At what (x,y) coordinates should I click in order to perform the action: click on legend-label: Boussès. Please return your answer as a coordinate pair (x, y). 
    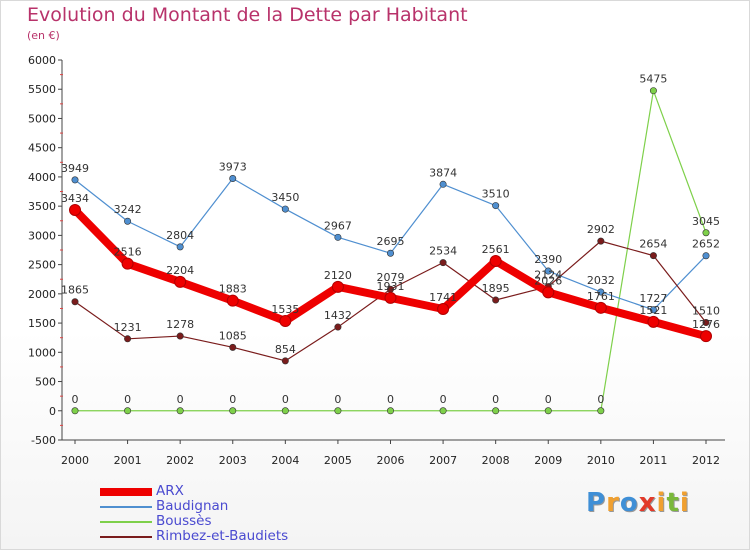
    Looking at the image, I should click on (184, 521).